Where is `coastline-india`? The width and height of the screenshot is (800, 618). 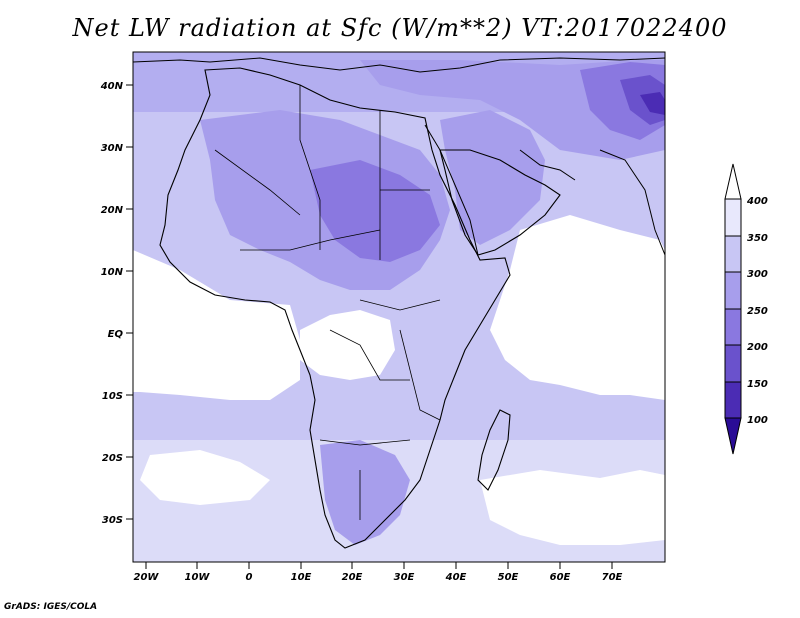 coastline-india is located at coordinates (632, 202).